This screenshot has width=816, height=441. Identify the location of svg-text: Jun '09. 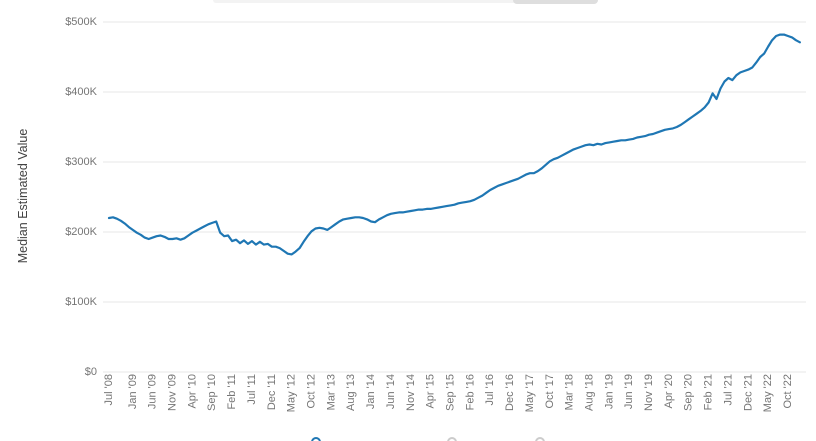
(153, 391).